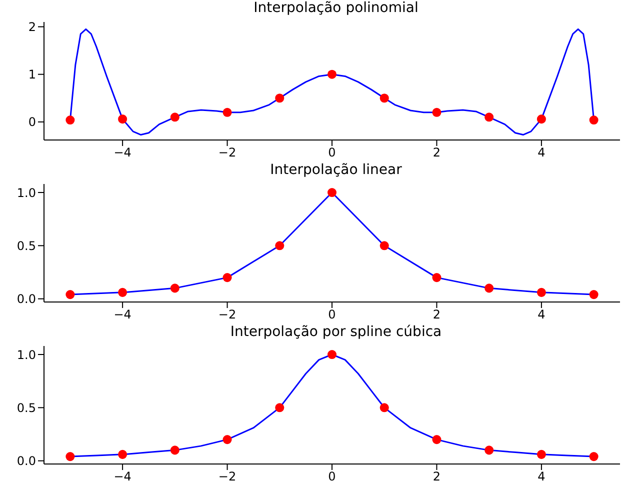 Image resolution: width=632 pixels, height=495 pixels. What do you see at coordinates (336, 171) in the screenshot?
I see `chart-title: Interpolação linear` at bounding box center [336, 171].